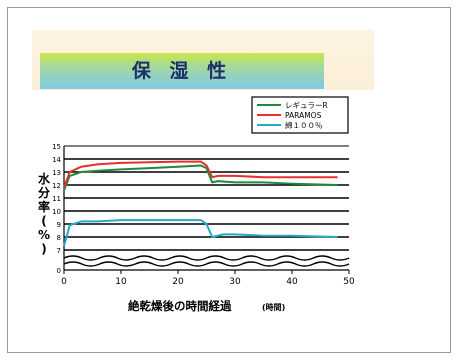  I want to click on y-tick-label-7: 7, so click(59, 251).